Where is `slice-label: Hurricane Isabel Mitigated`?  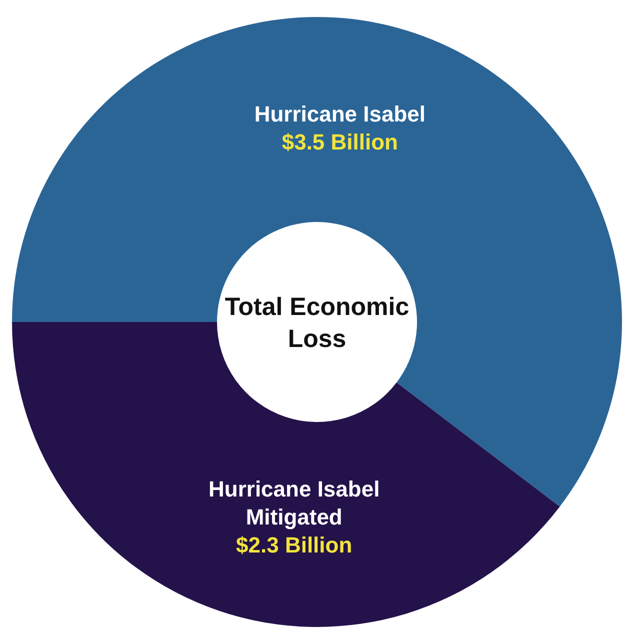 slice-label: Hurricane Isabel Mitigated is located at coordinates (294, 503).